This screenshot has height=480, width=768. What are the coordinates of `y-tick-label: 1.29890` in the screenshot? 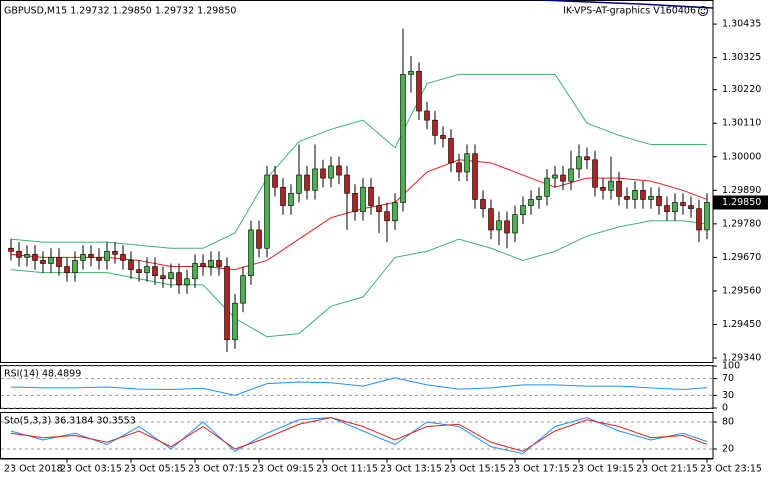 It's located at (741, 190).